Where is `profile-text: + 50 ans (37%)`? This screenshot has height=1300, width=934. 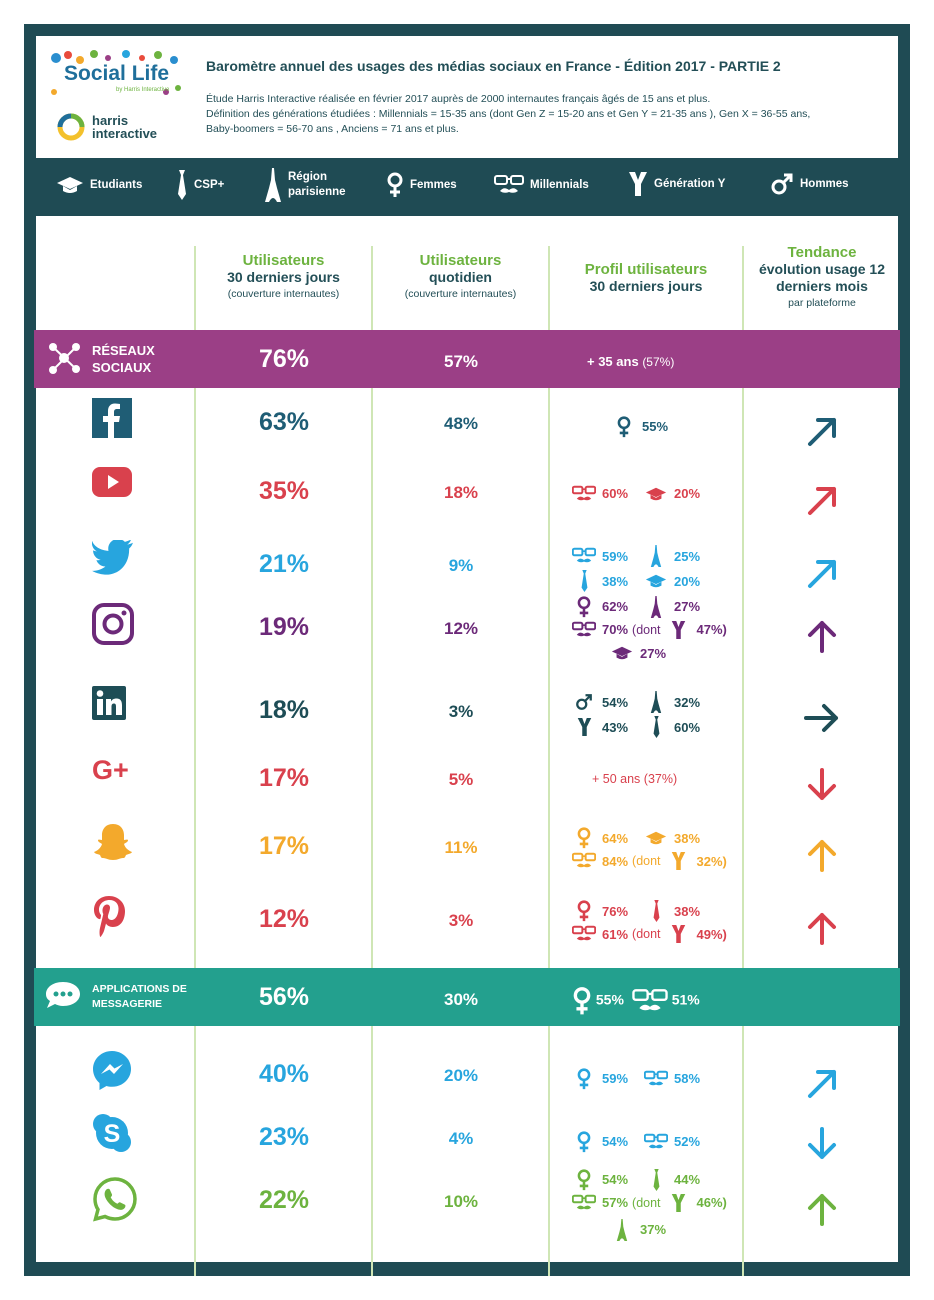 profile-text: + 50 ans (37%) is located at coordinates (635, 778).